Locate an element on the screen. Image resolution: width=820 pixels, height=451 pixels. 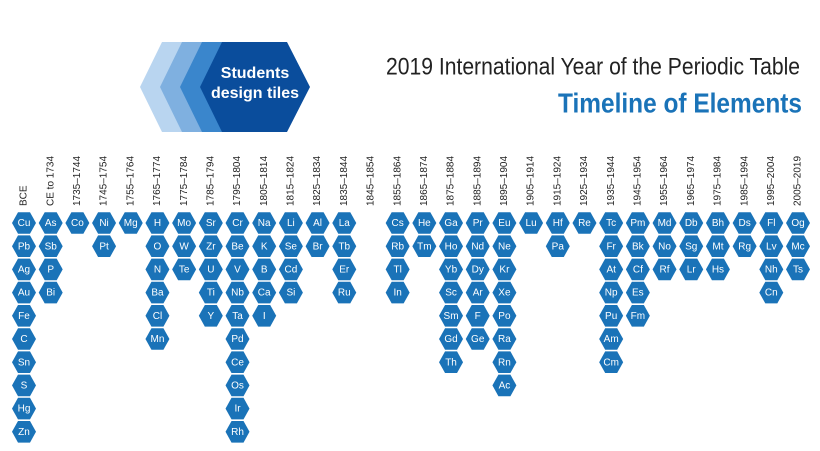
period-label: 1985–1994 is located at coordinates (744, 181).